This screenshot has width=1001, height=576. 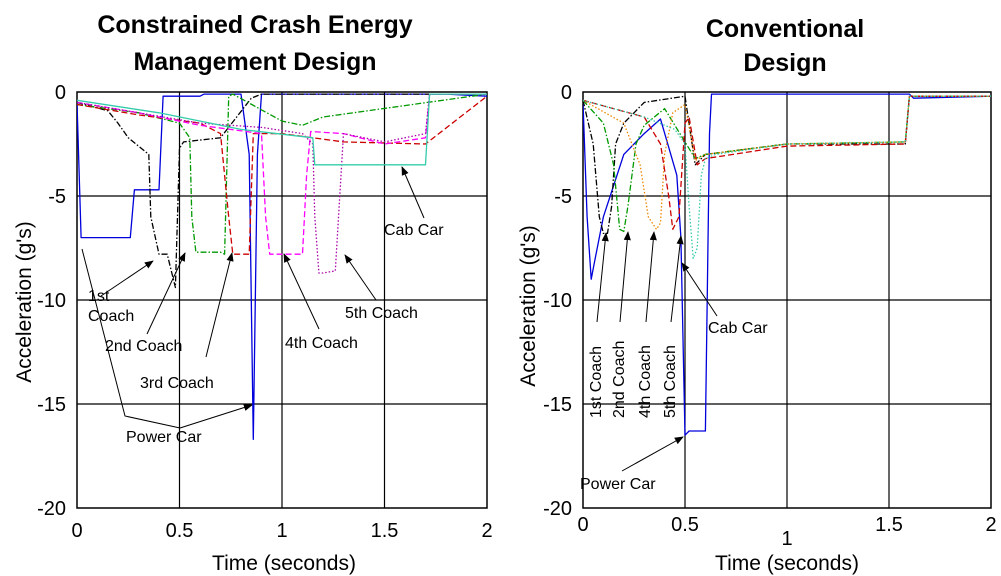 What do you see at coordinates (281, 531) in the screenshot?
I see `left-chart-x-tick-label-2: 1` at bounding box center [281, 531].